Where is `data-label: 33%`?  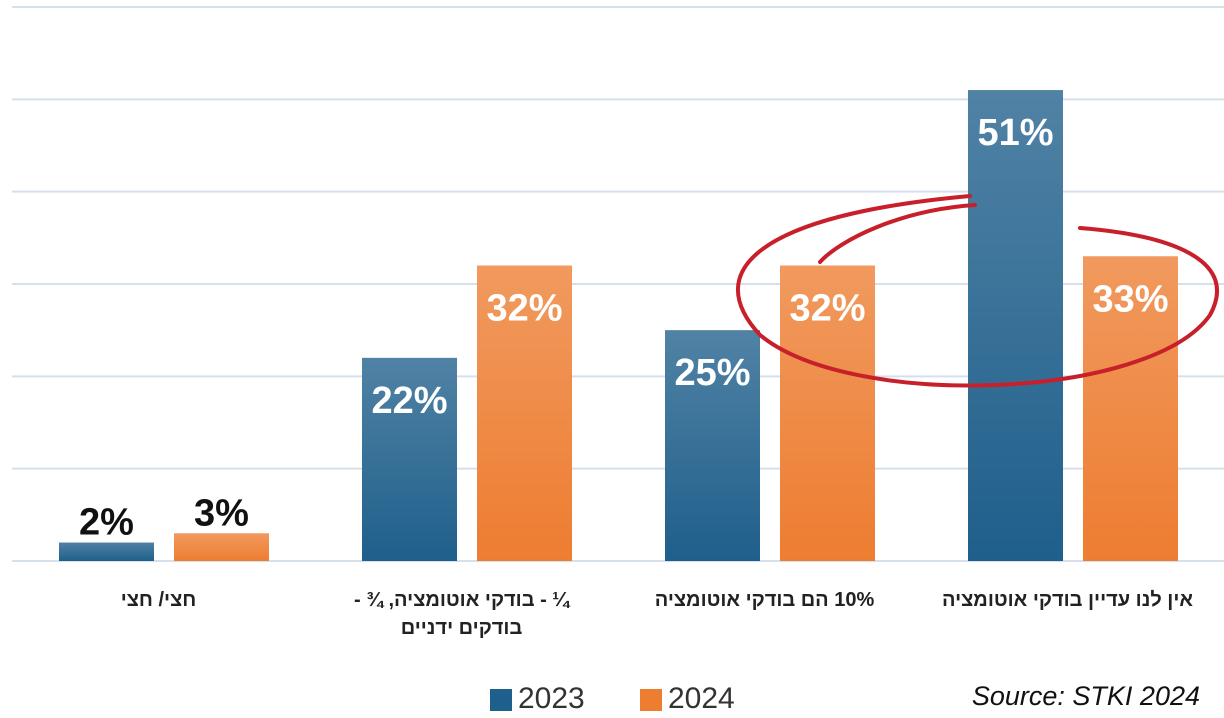
data-label: 33% is located at coordinates (1130, 299).